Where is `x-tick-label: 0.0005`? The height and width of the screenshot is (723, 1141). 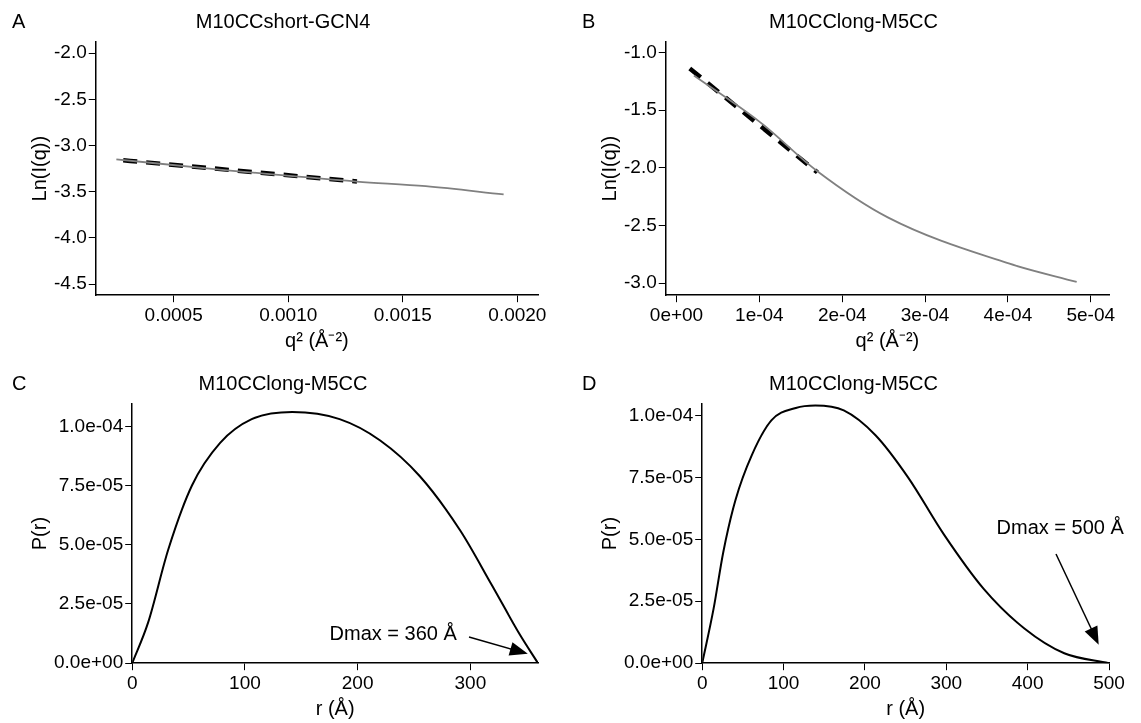
x-tick-label: 0.0005 is located at coordinates (173, 314).